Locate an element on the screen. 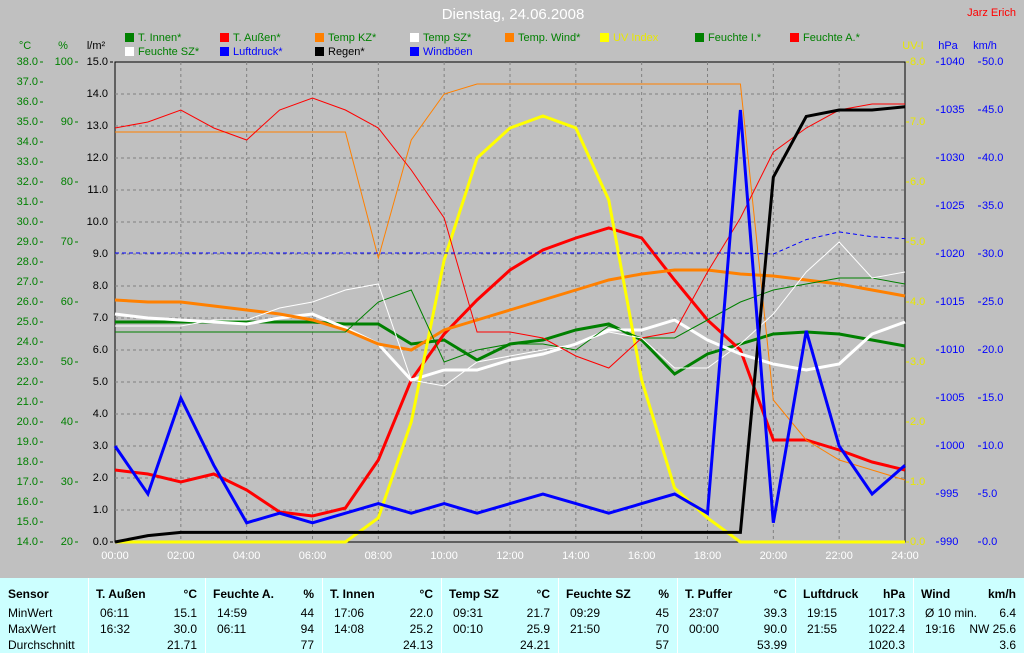 The height and width of the screenshot is (653, 1024). header-unit: hPa is located at coordinates (893, 594).